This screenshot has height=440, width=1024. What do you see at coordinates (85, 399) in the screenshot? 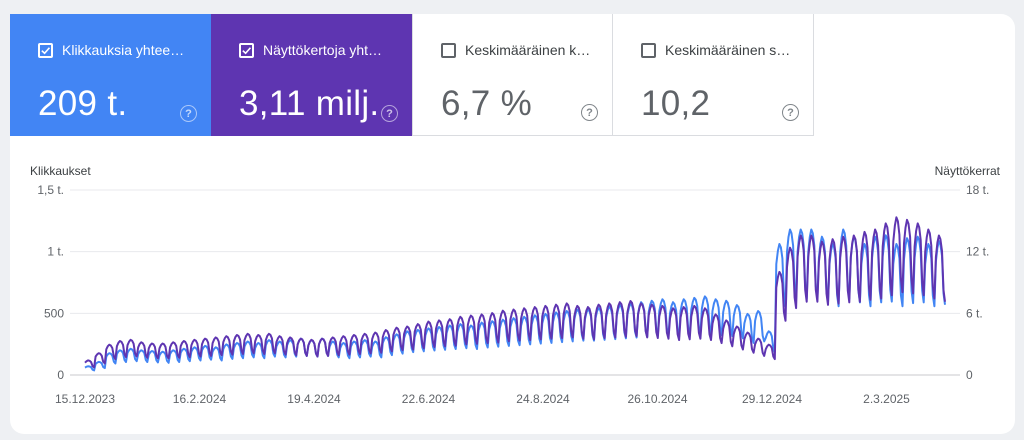
I see `x-tick-label: 15.12.2023` at bounding box center [85, 399].